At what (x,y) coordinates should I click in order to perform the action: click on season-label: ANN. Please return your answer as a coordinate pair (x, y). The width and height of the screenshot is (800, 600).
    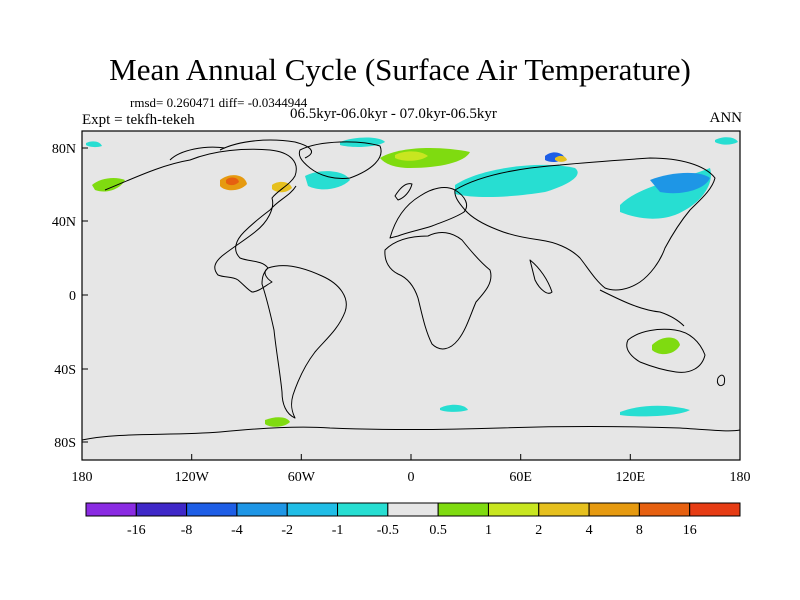
    Looking at the image, I should click on (726, 118).